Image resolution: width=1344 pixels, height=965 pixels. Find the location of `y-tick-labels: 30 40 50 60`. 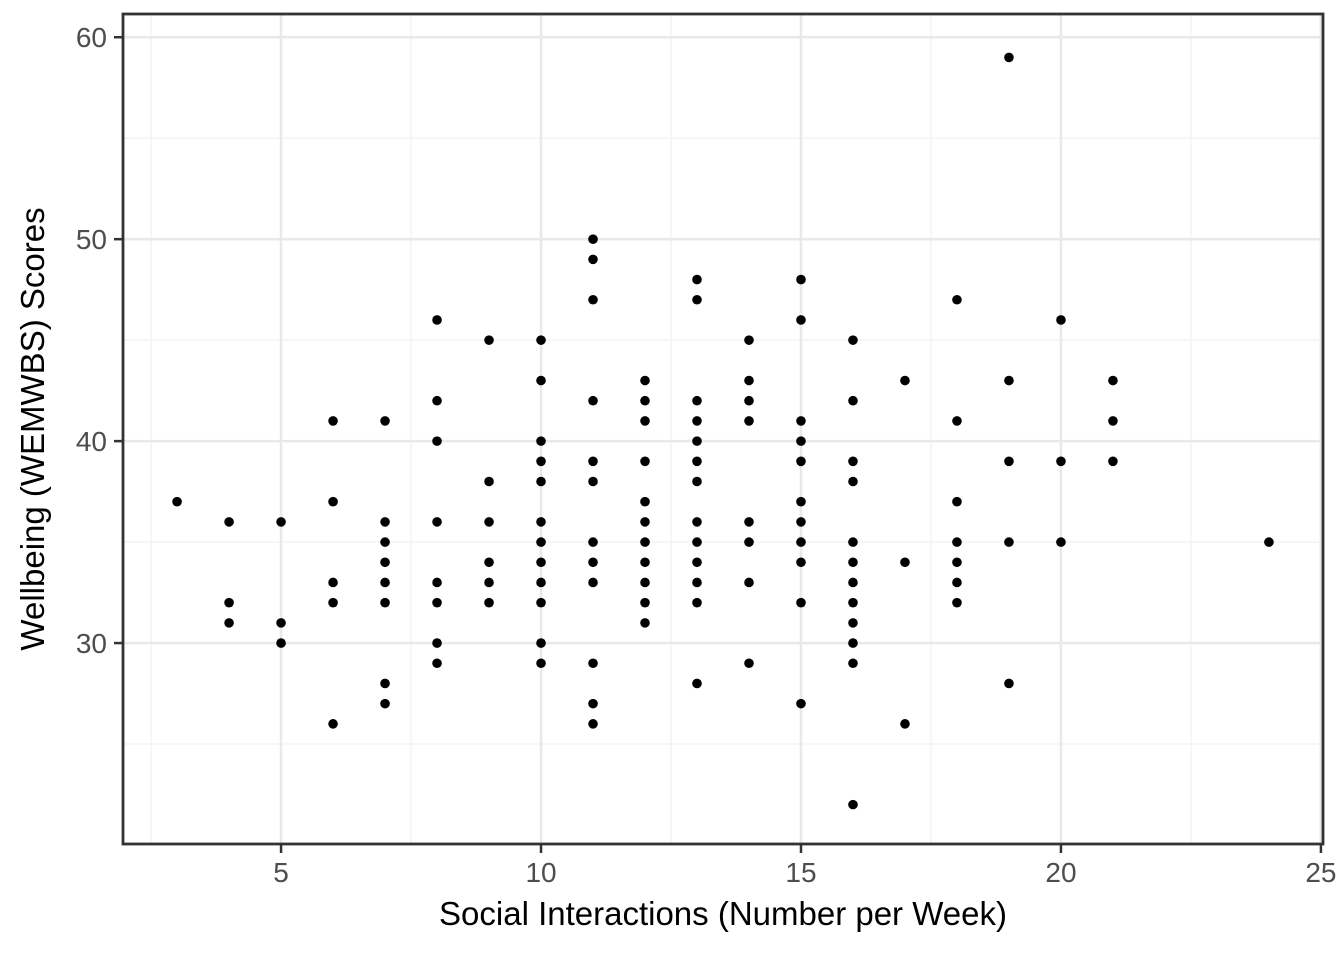

y-tick-labels: 30 40 50 60 is located at coordinates (91, 340).